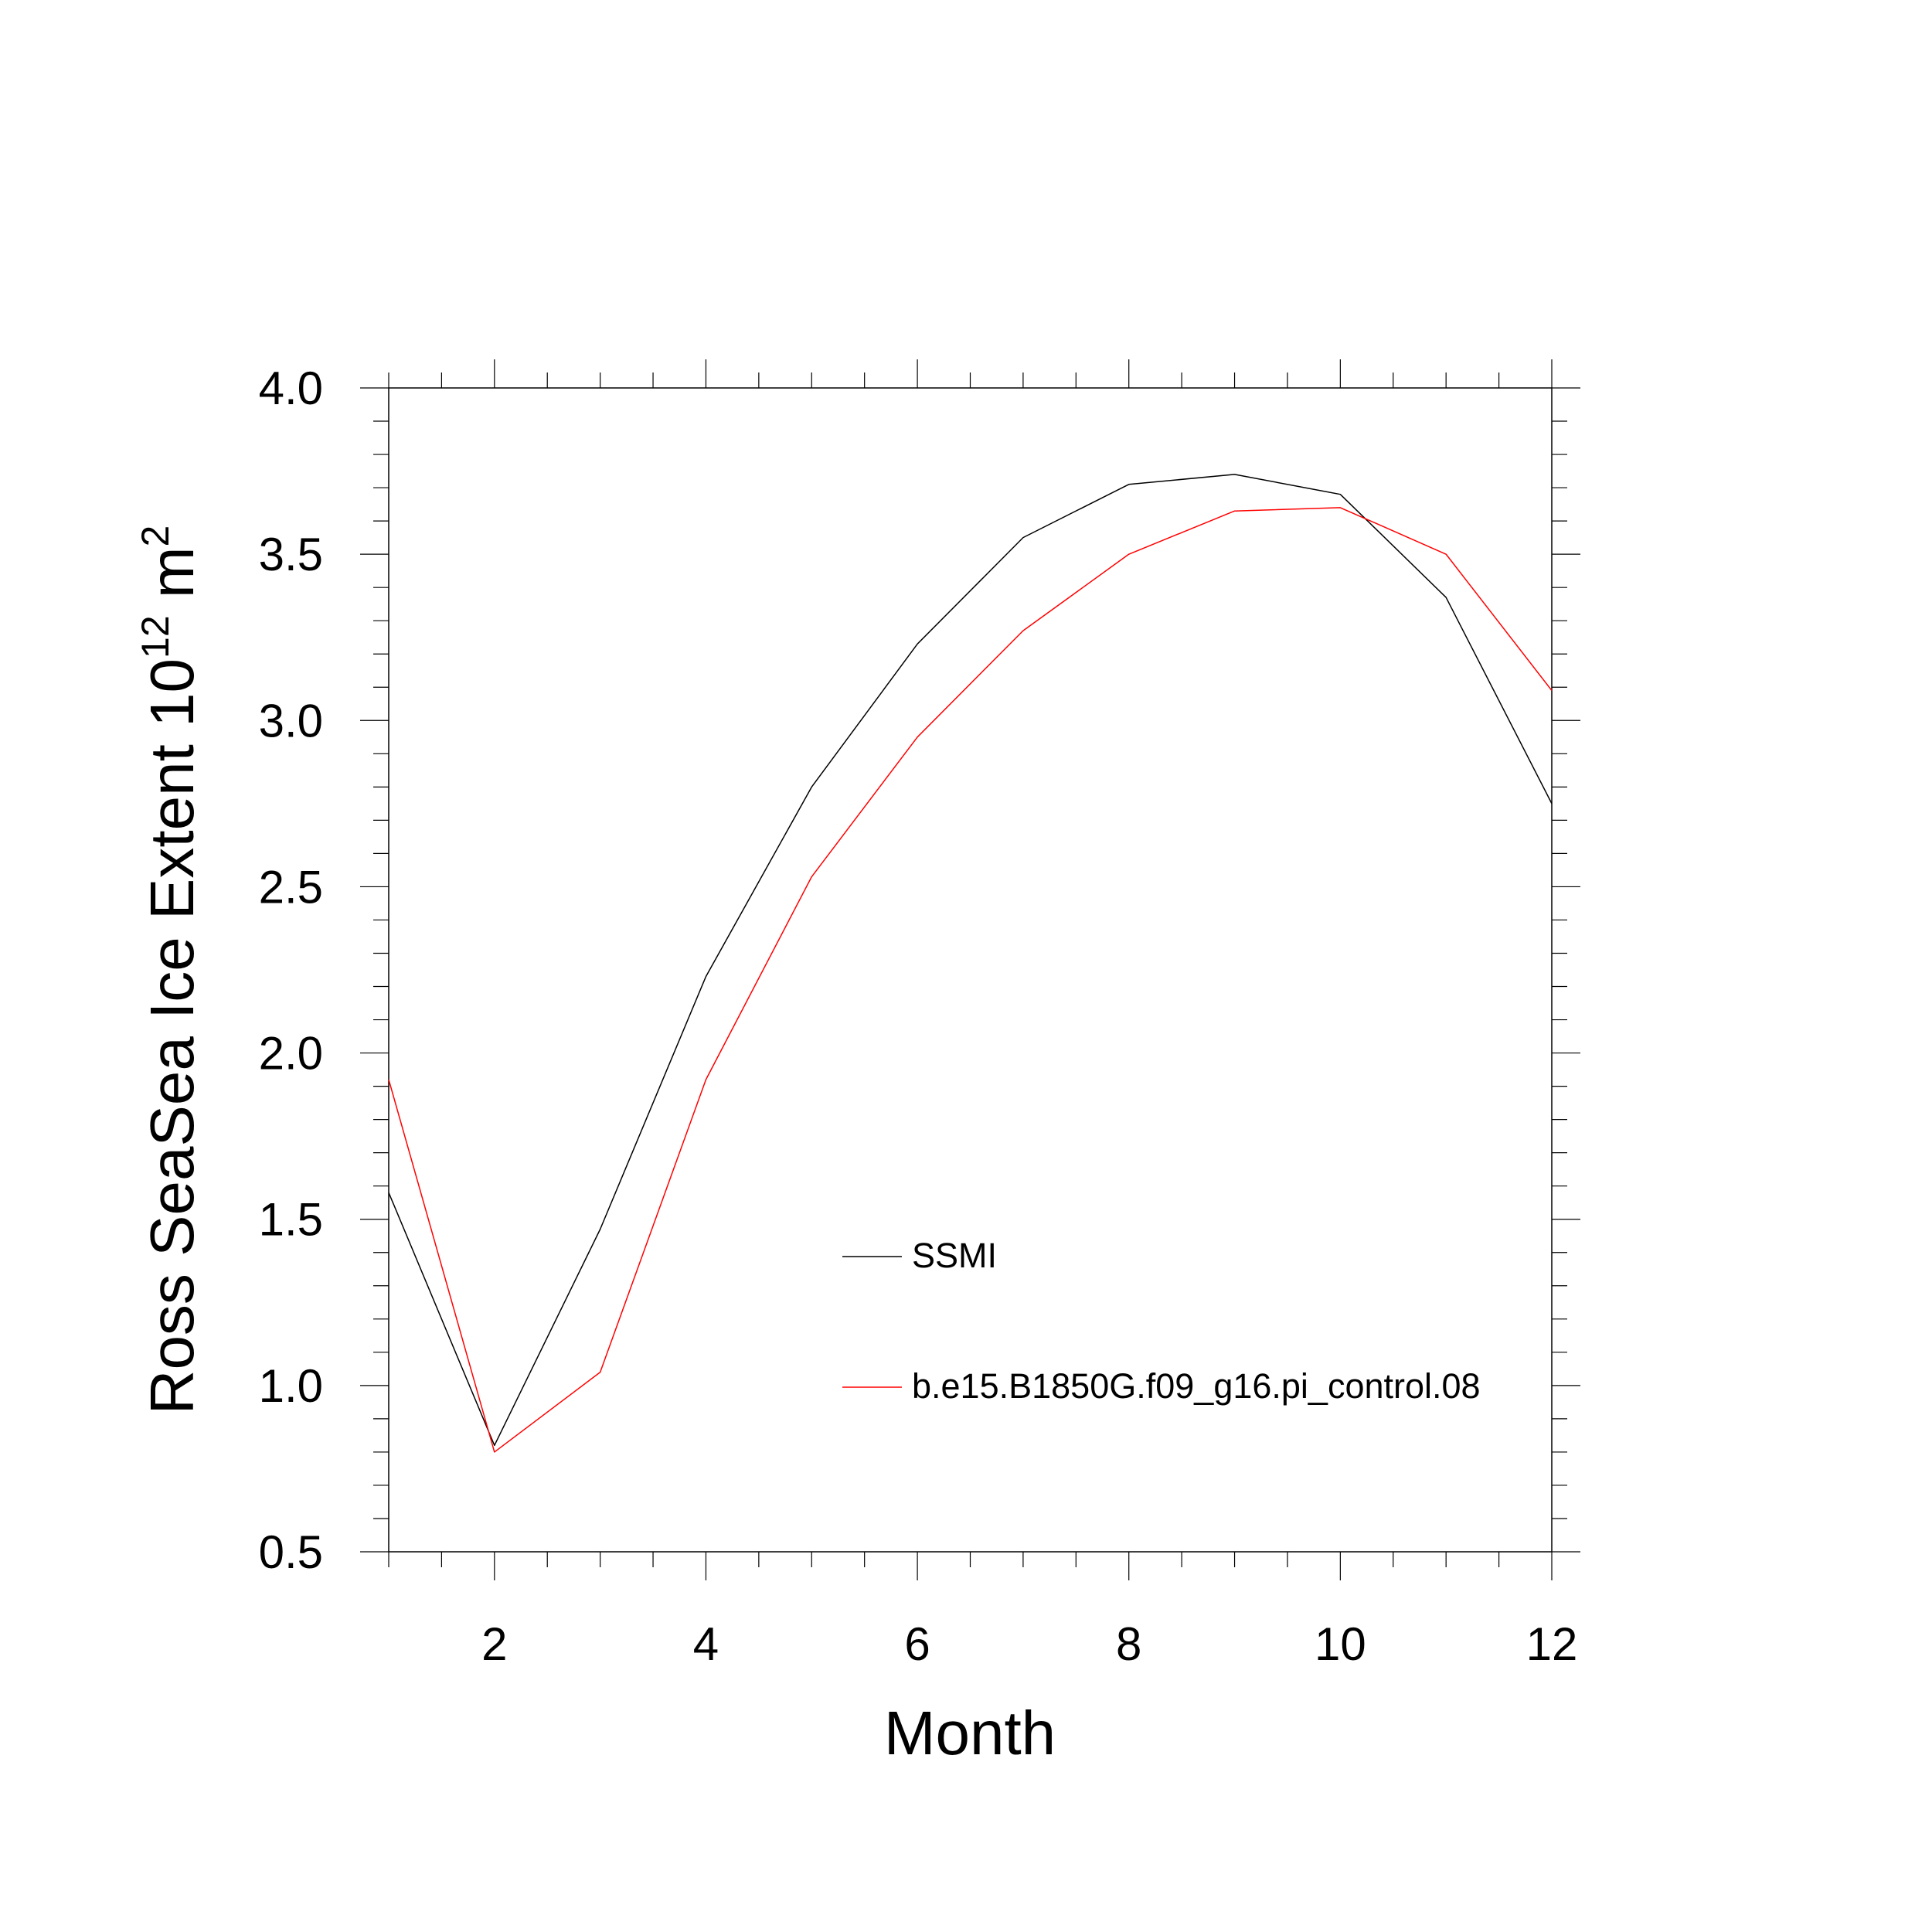 The image size is (1932, 1932). I want to click on x-tick-label: 4, so click(706, 1644).